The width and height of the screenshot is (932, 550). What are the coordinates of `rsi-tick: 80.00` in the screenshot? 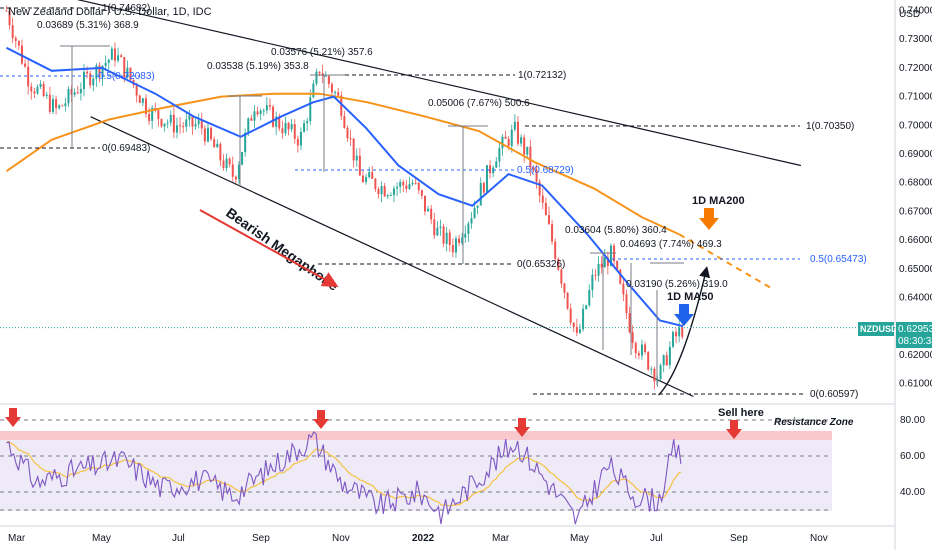 It's located at (912, 420).